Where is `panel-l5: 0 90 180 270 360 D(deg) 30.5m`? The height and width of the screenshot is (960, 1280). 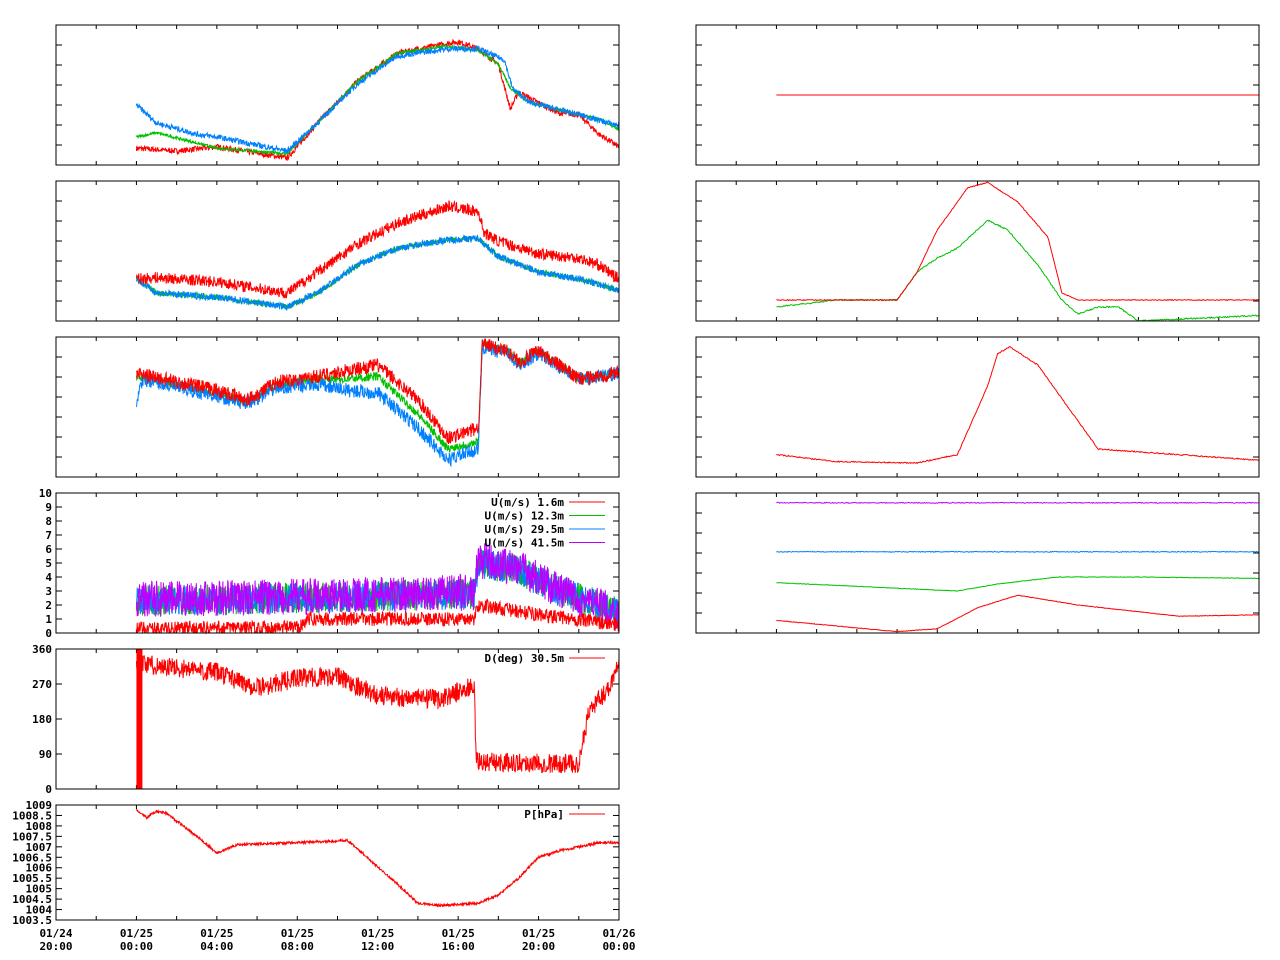 panel-l5: 0 90 180 270 360 D(deg) 30.5m is located at coordinates (326, 719).